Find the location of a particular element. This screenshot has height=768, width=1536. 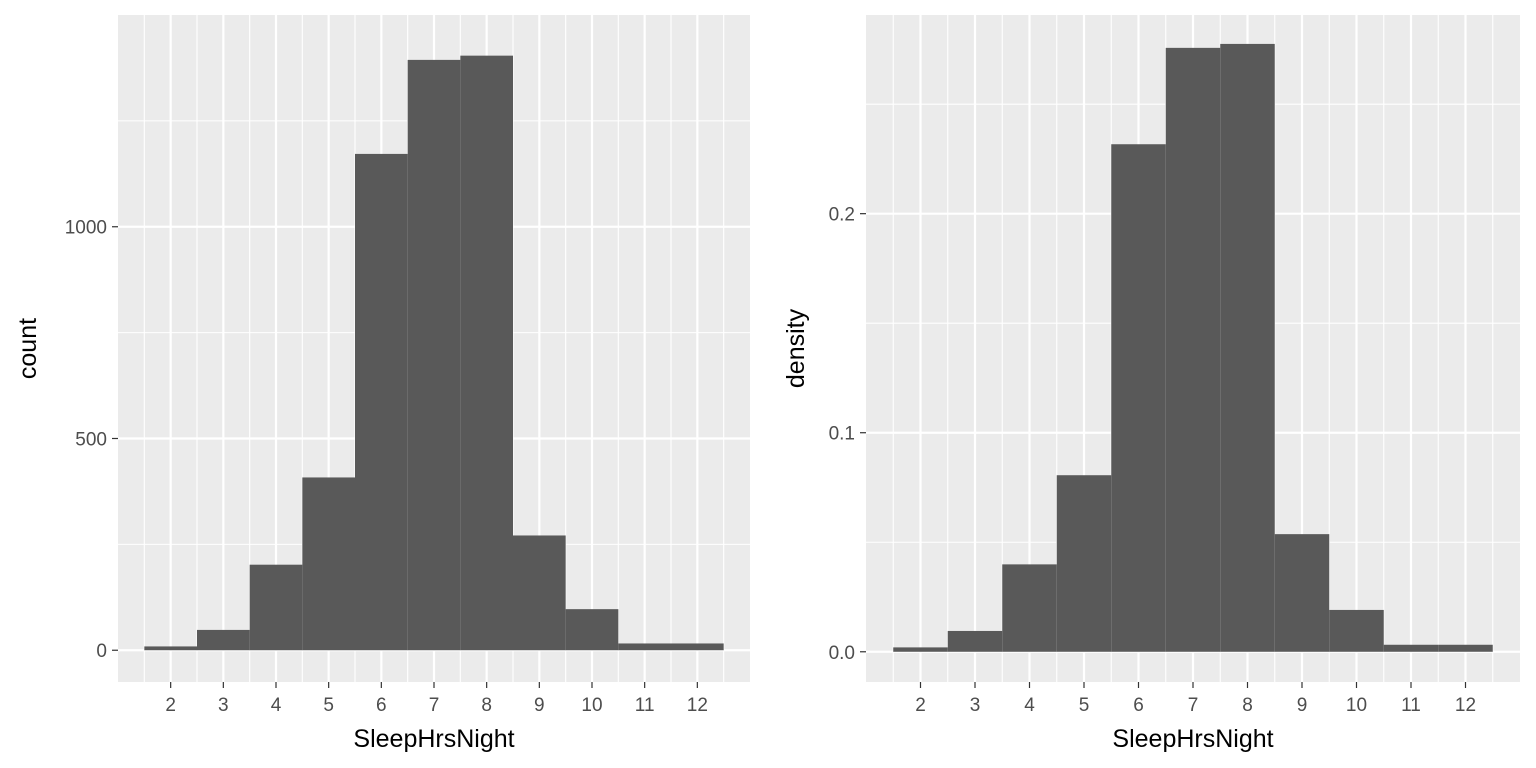

y-tick-label: 0.1 is located at coordinates (842, 434).